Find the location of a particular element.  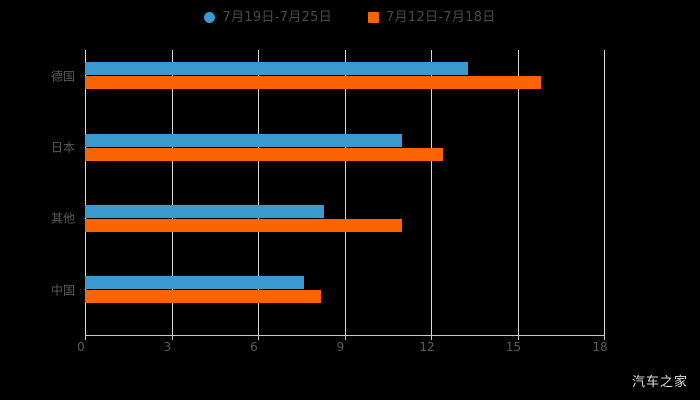

legend-dot-icon is located at coordinates (210, 17).